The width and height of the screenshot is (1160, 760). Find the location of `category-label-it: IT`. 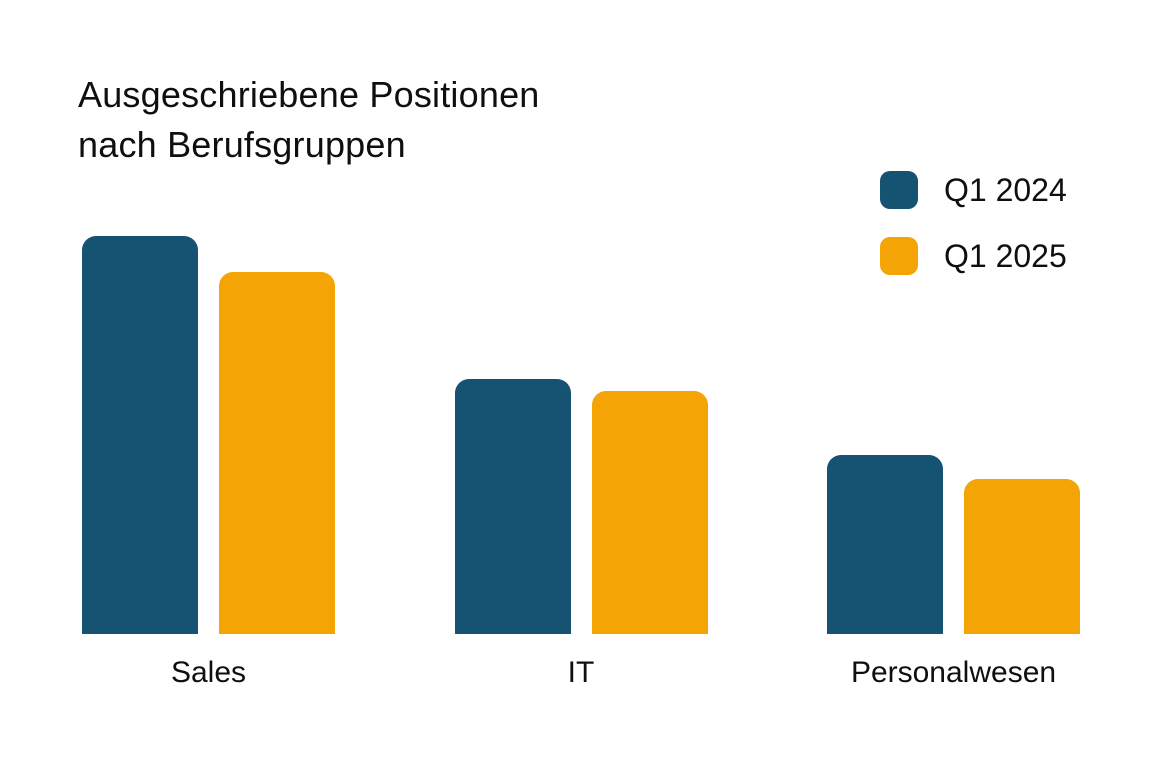

category-label-it: IT is located at coordinates (581, 672).